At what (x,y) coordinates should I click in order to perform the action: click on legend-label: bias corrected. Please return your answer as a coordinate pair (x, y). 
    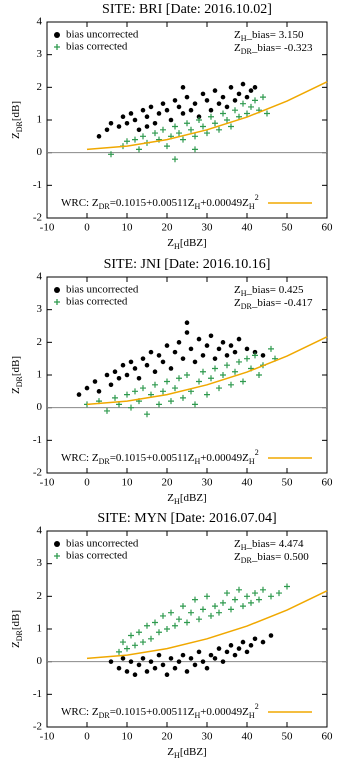
    Looking at the image, I should click on (97, 302).